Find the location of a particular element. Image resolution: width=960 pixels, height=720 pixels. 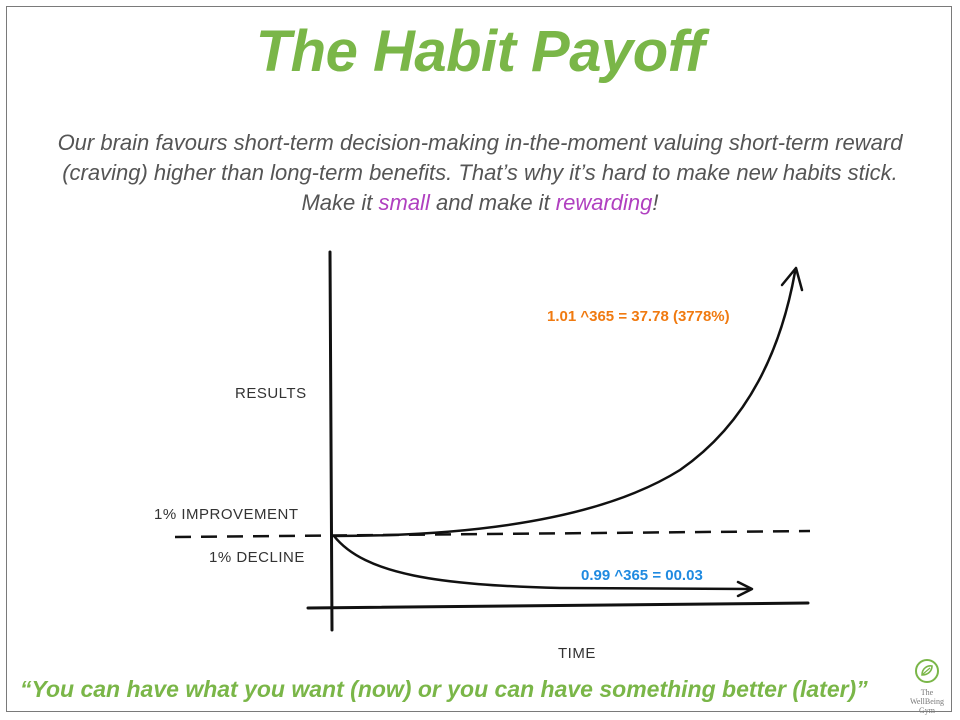

baseline-dashed-line is located at coordinates (492, 534).